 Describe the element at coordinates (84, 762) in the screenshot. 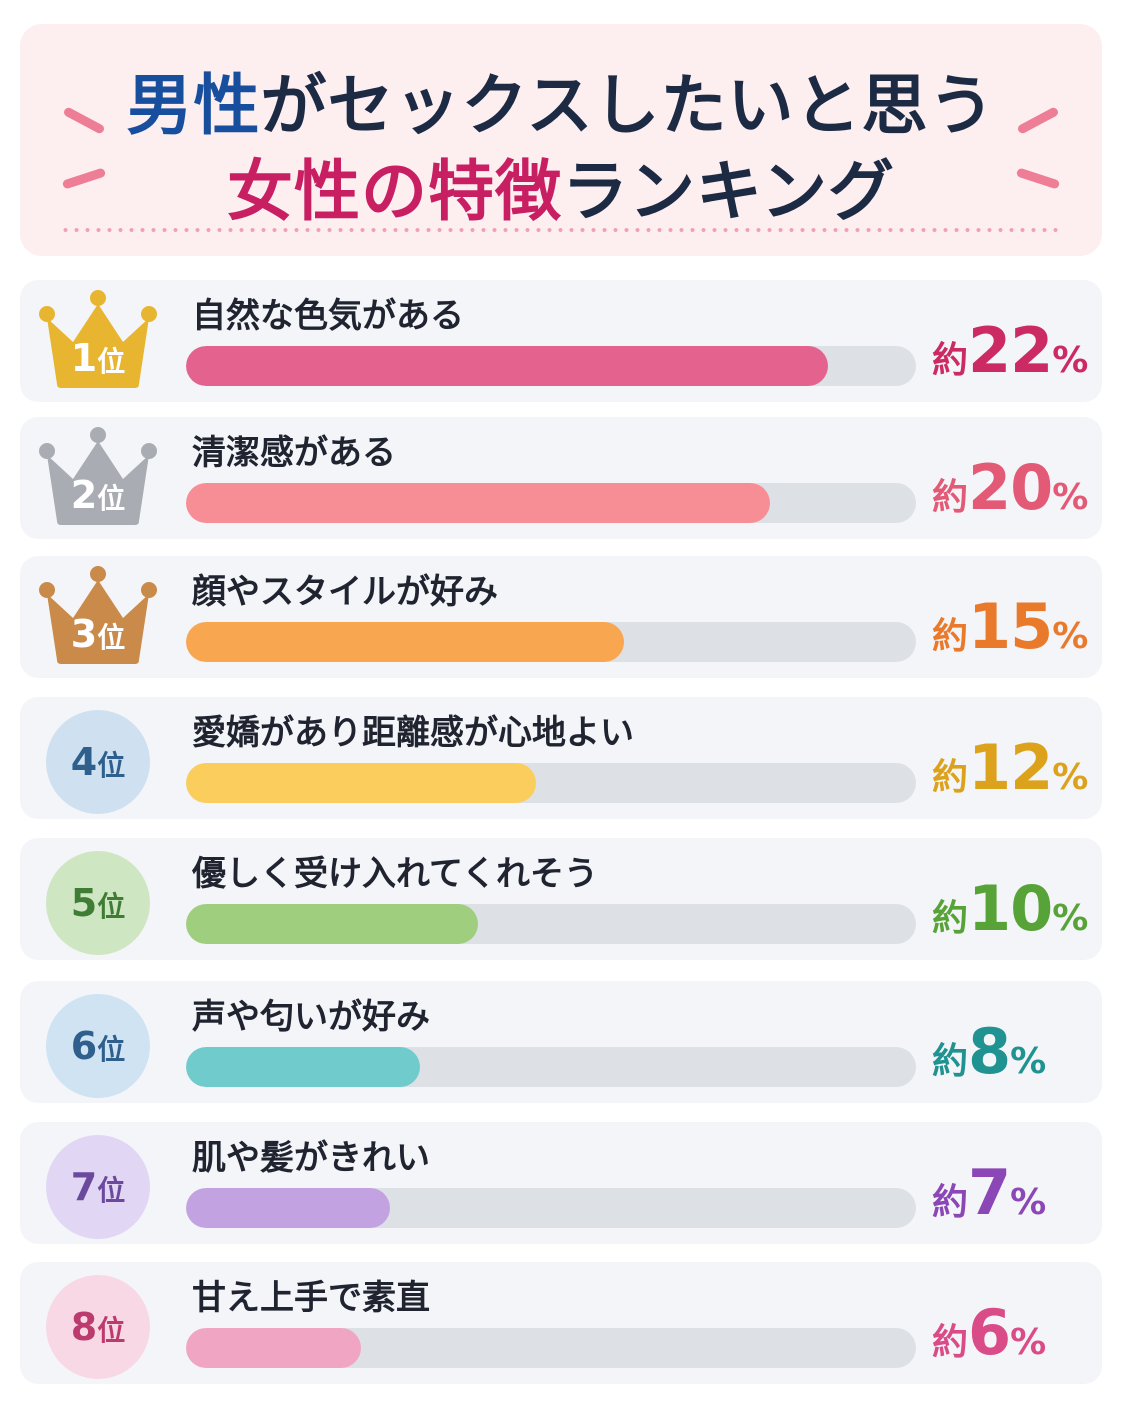

I see `rank-number: 4` at that location.